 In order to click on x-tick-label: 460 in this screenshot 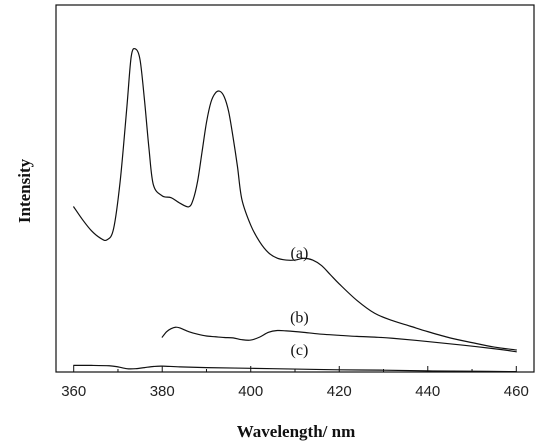, I will do `click(516, 391)`.